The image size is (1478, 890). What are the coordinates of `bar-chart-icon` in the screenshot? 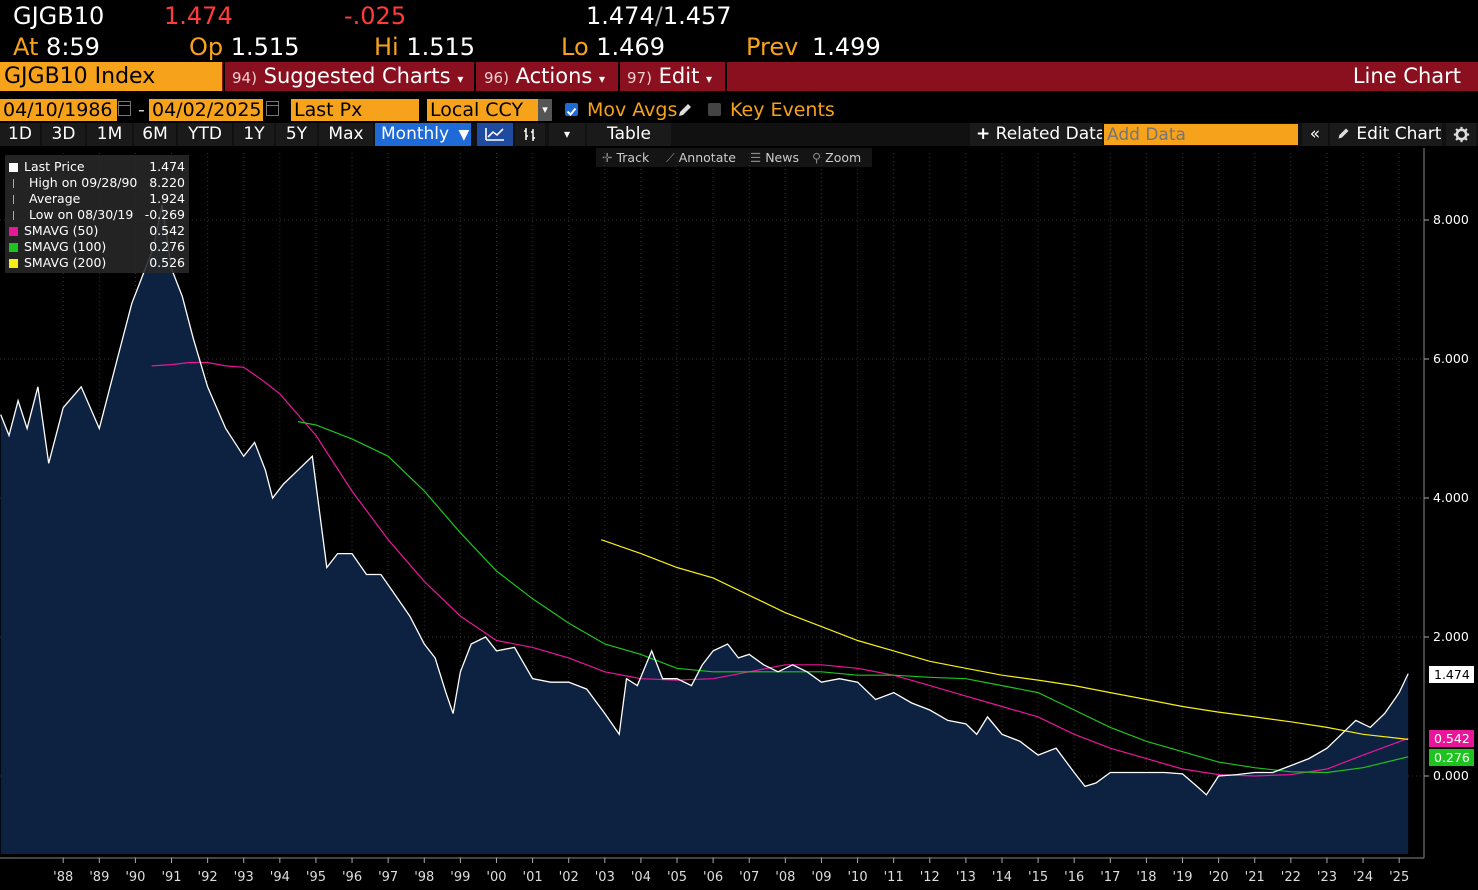 It's located at (530, 134).